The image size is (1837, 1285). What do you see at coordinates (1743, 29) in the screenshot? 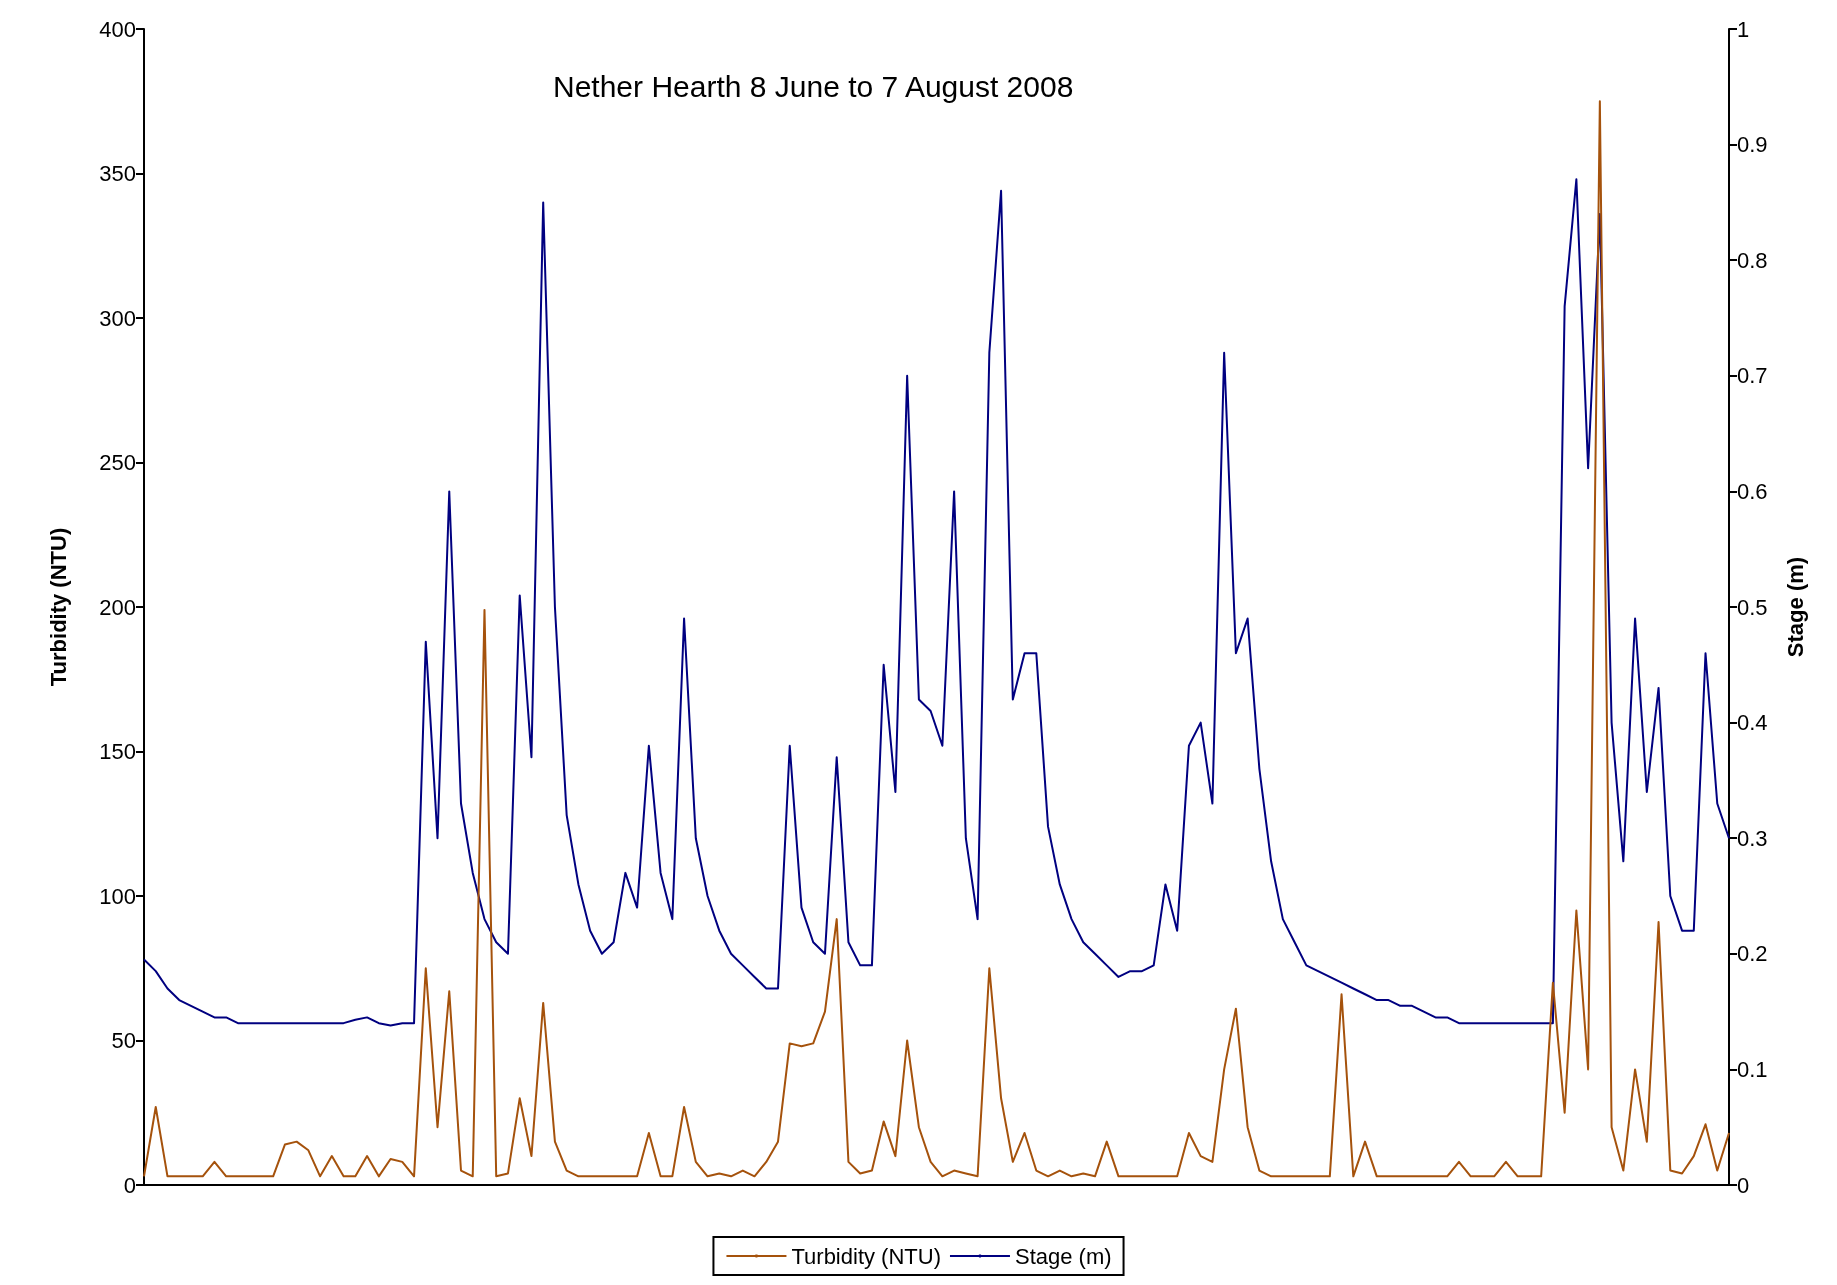
I see `y2-tick-label: 1` at bounding box center [1743, 29].